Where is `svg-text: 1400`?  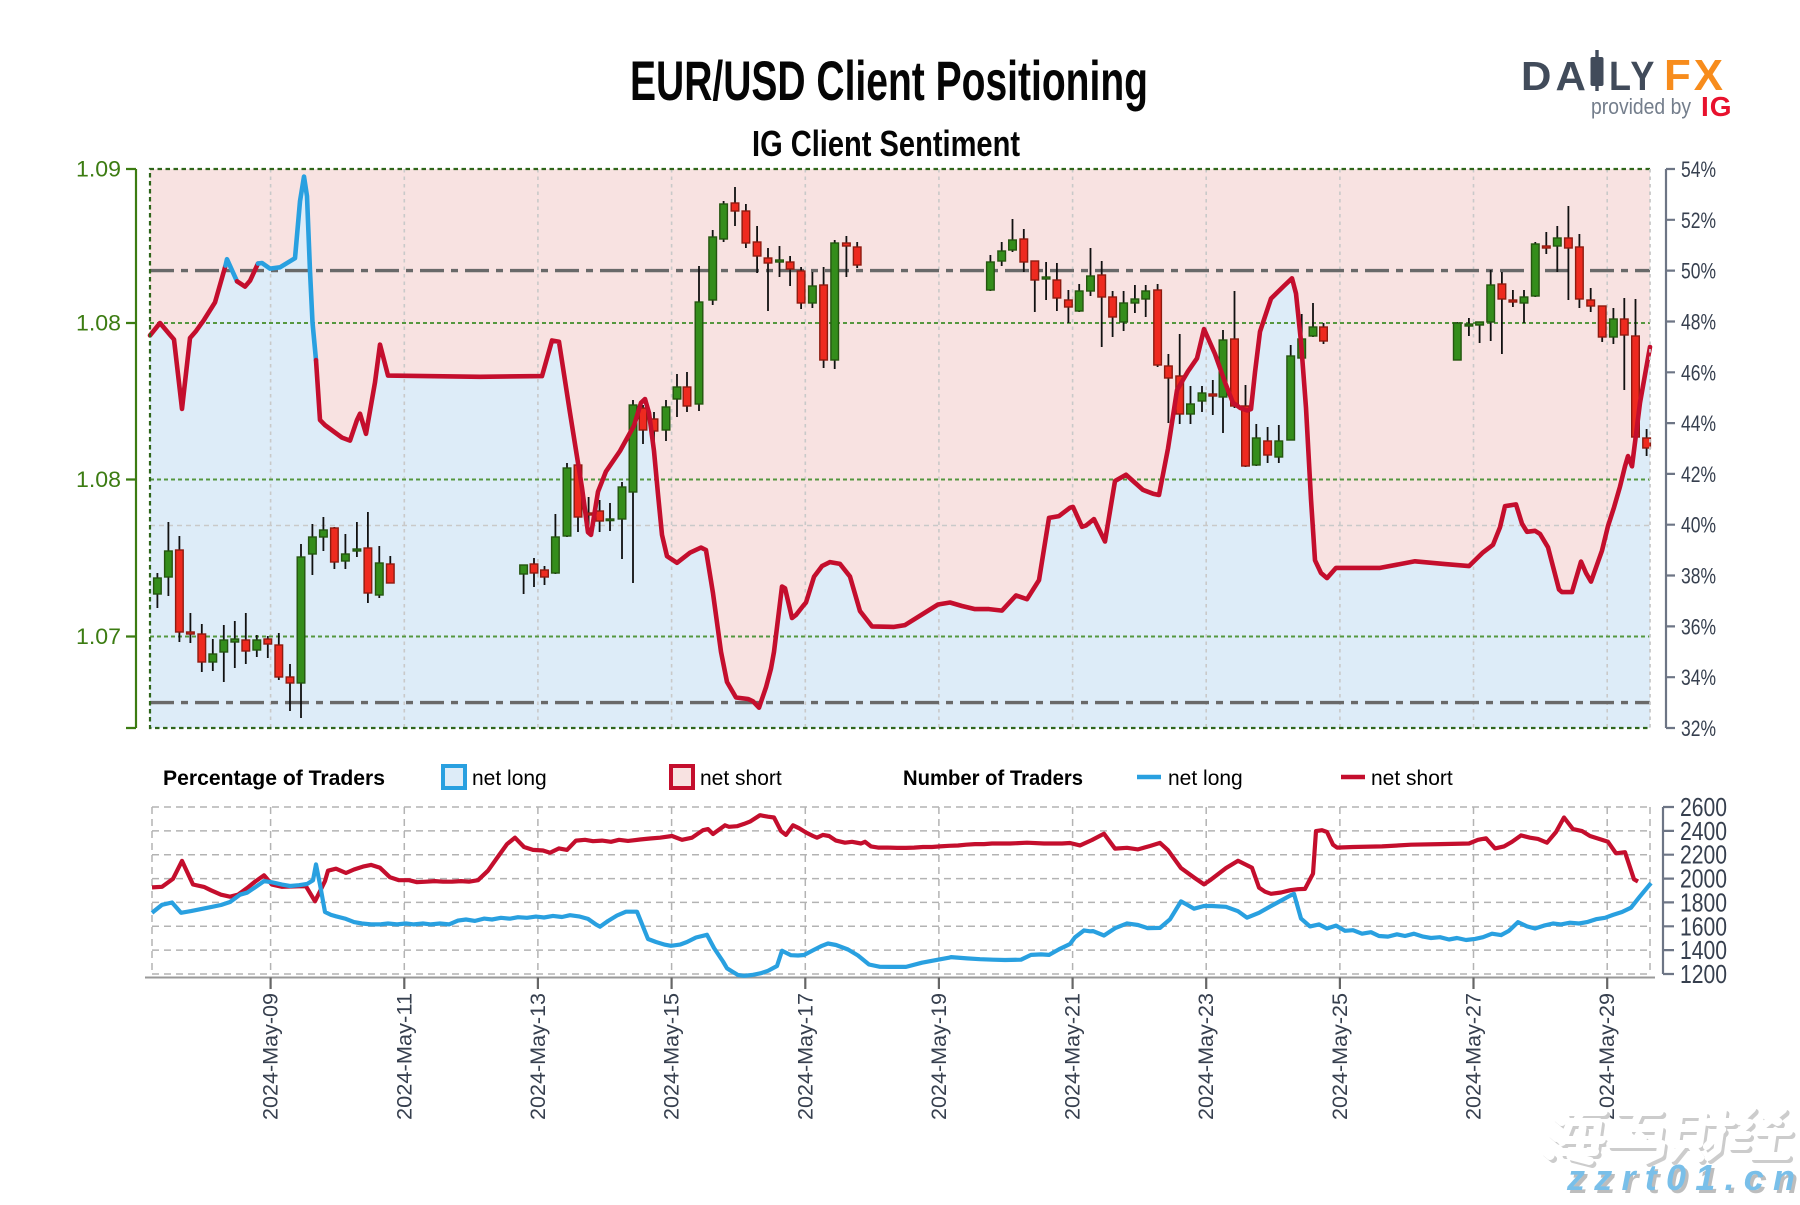 svg-text: 1400 is located at coordinates (1703, 950).